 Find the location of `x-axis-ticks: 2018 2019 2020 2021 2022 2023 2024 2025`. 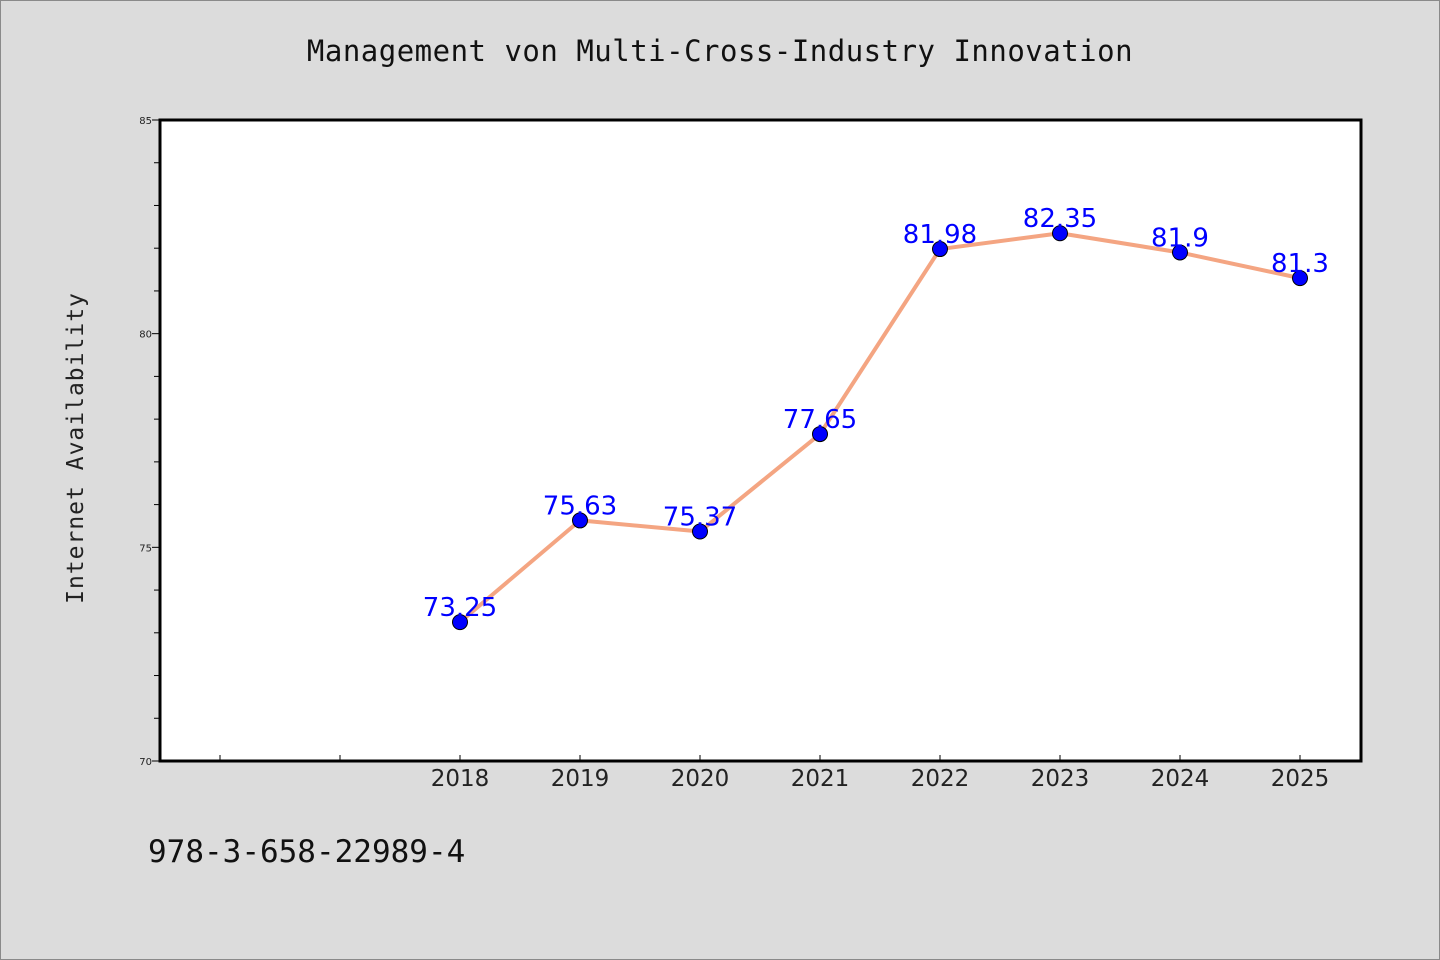

x-axis-ticks: 2018 2019 2020 2021 2022 2023 2024 2025 is located at coordinates (774, 773).